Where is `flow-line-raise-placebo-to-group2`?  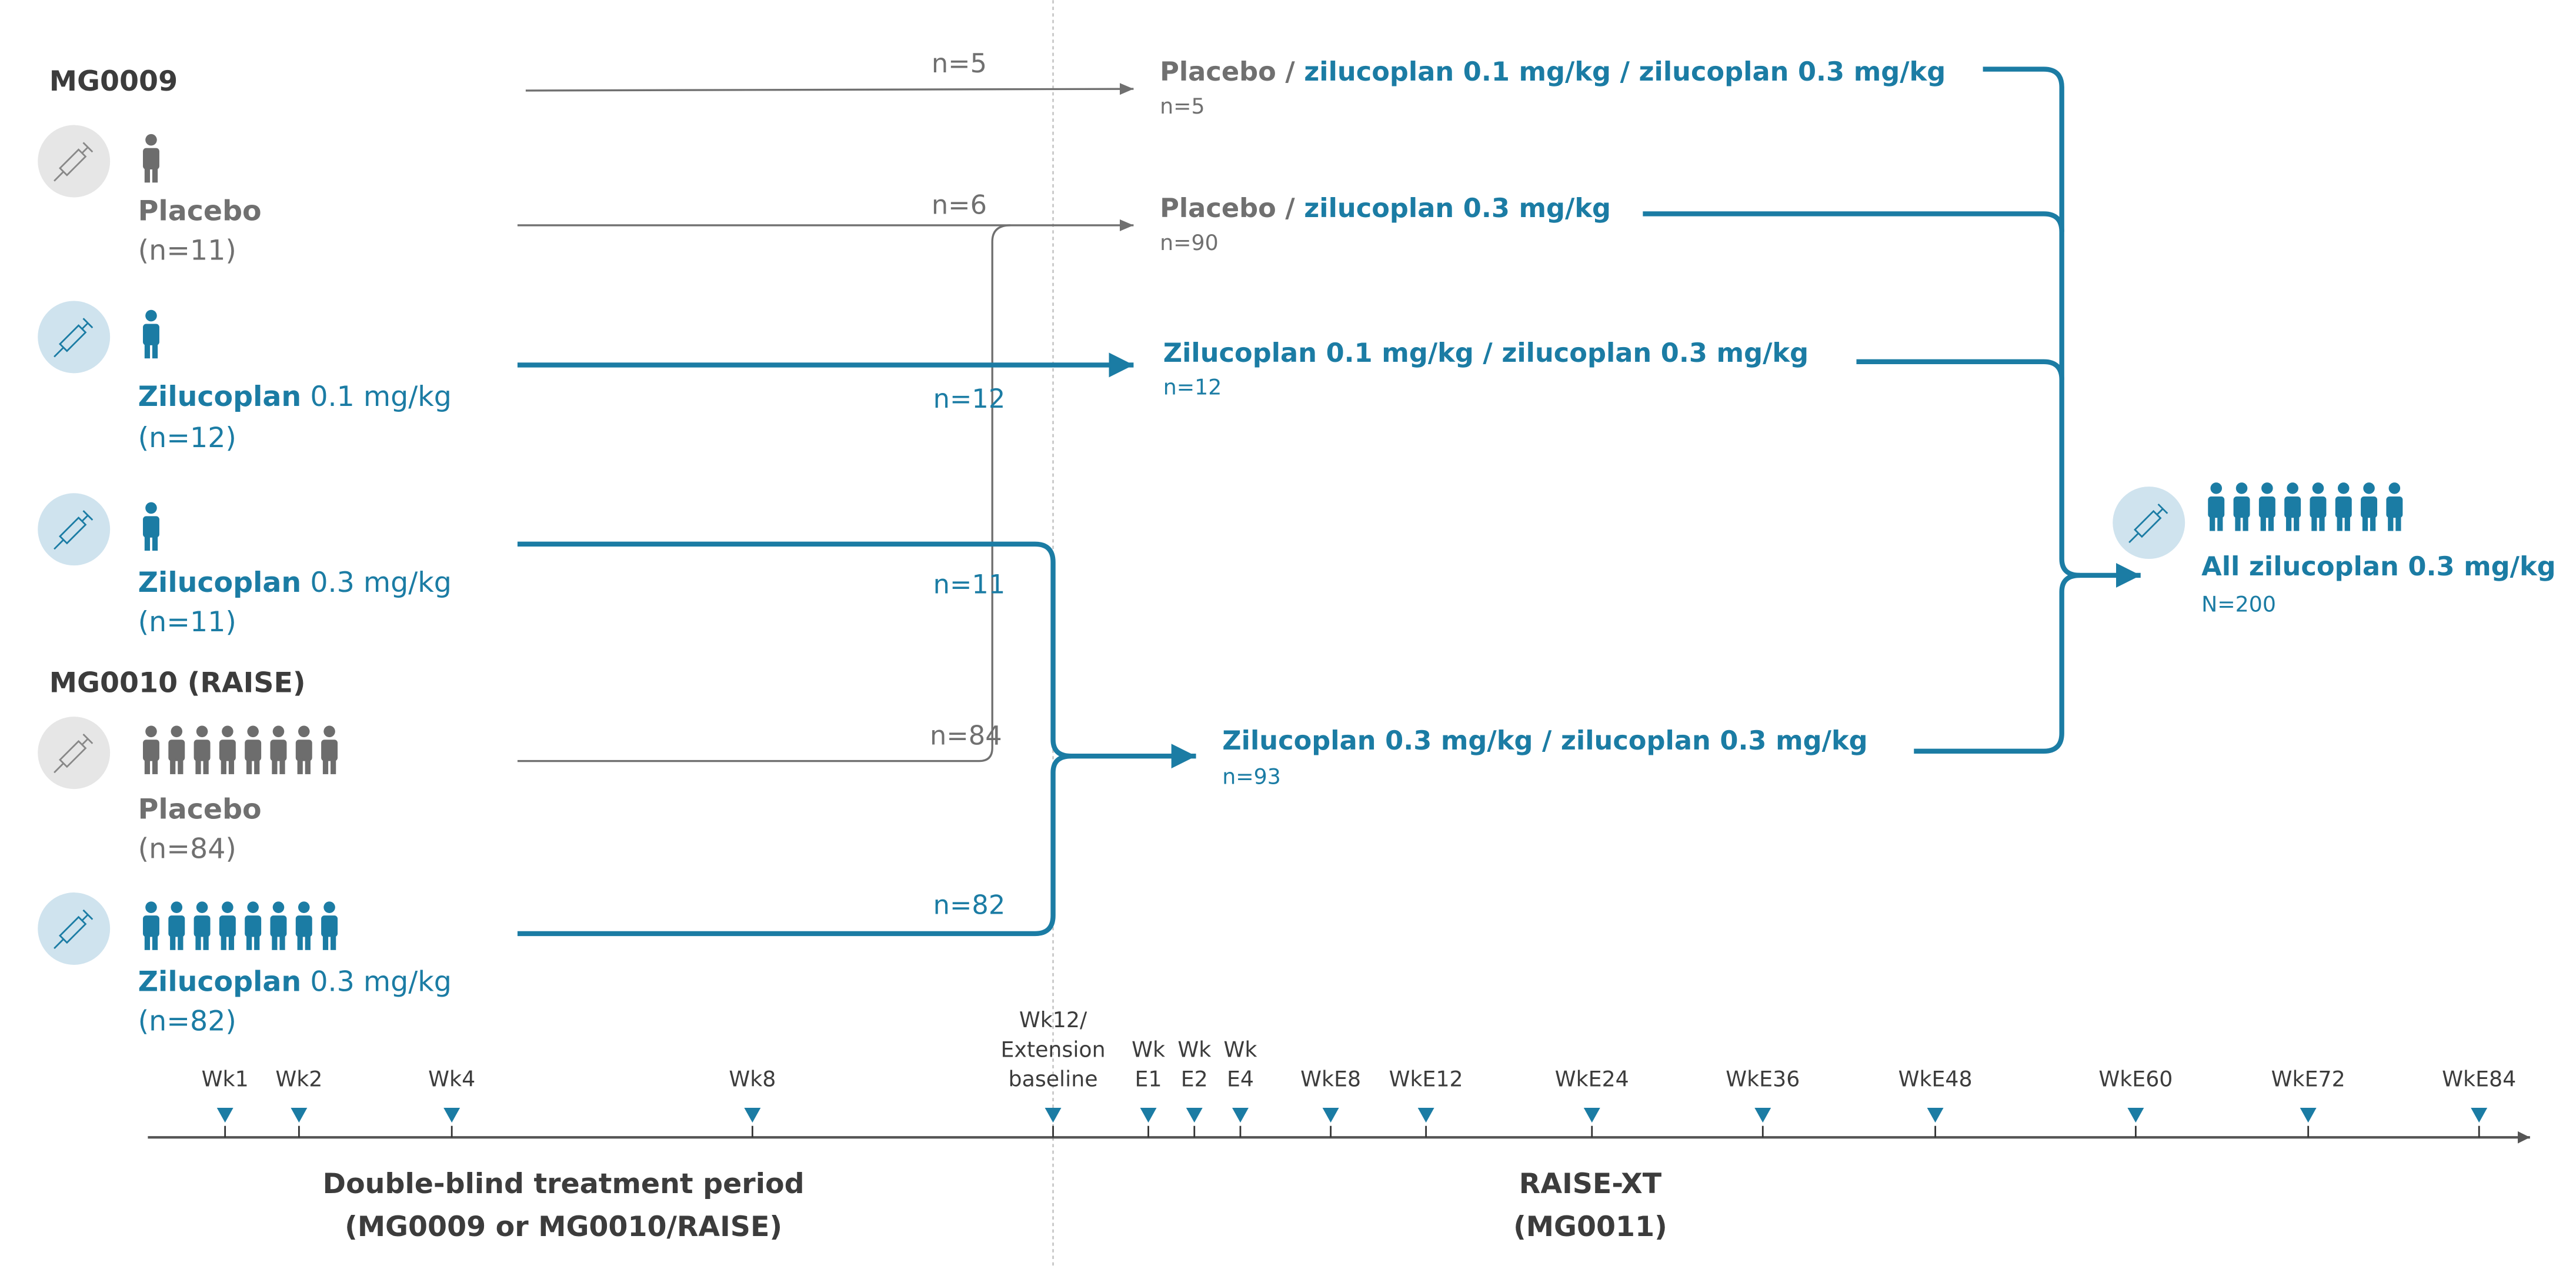
flow-line-raise-placebo-to-group2 is located at coordinates (763, 493).